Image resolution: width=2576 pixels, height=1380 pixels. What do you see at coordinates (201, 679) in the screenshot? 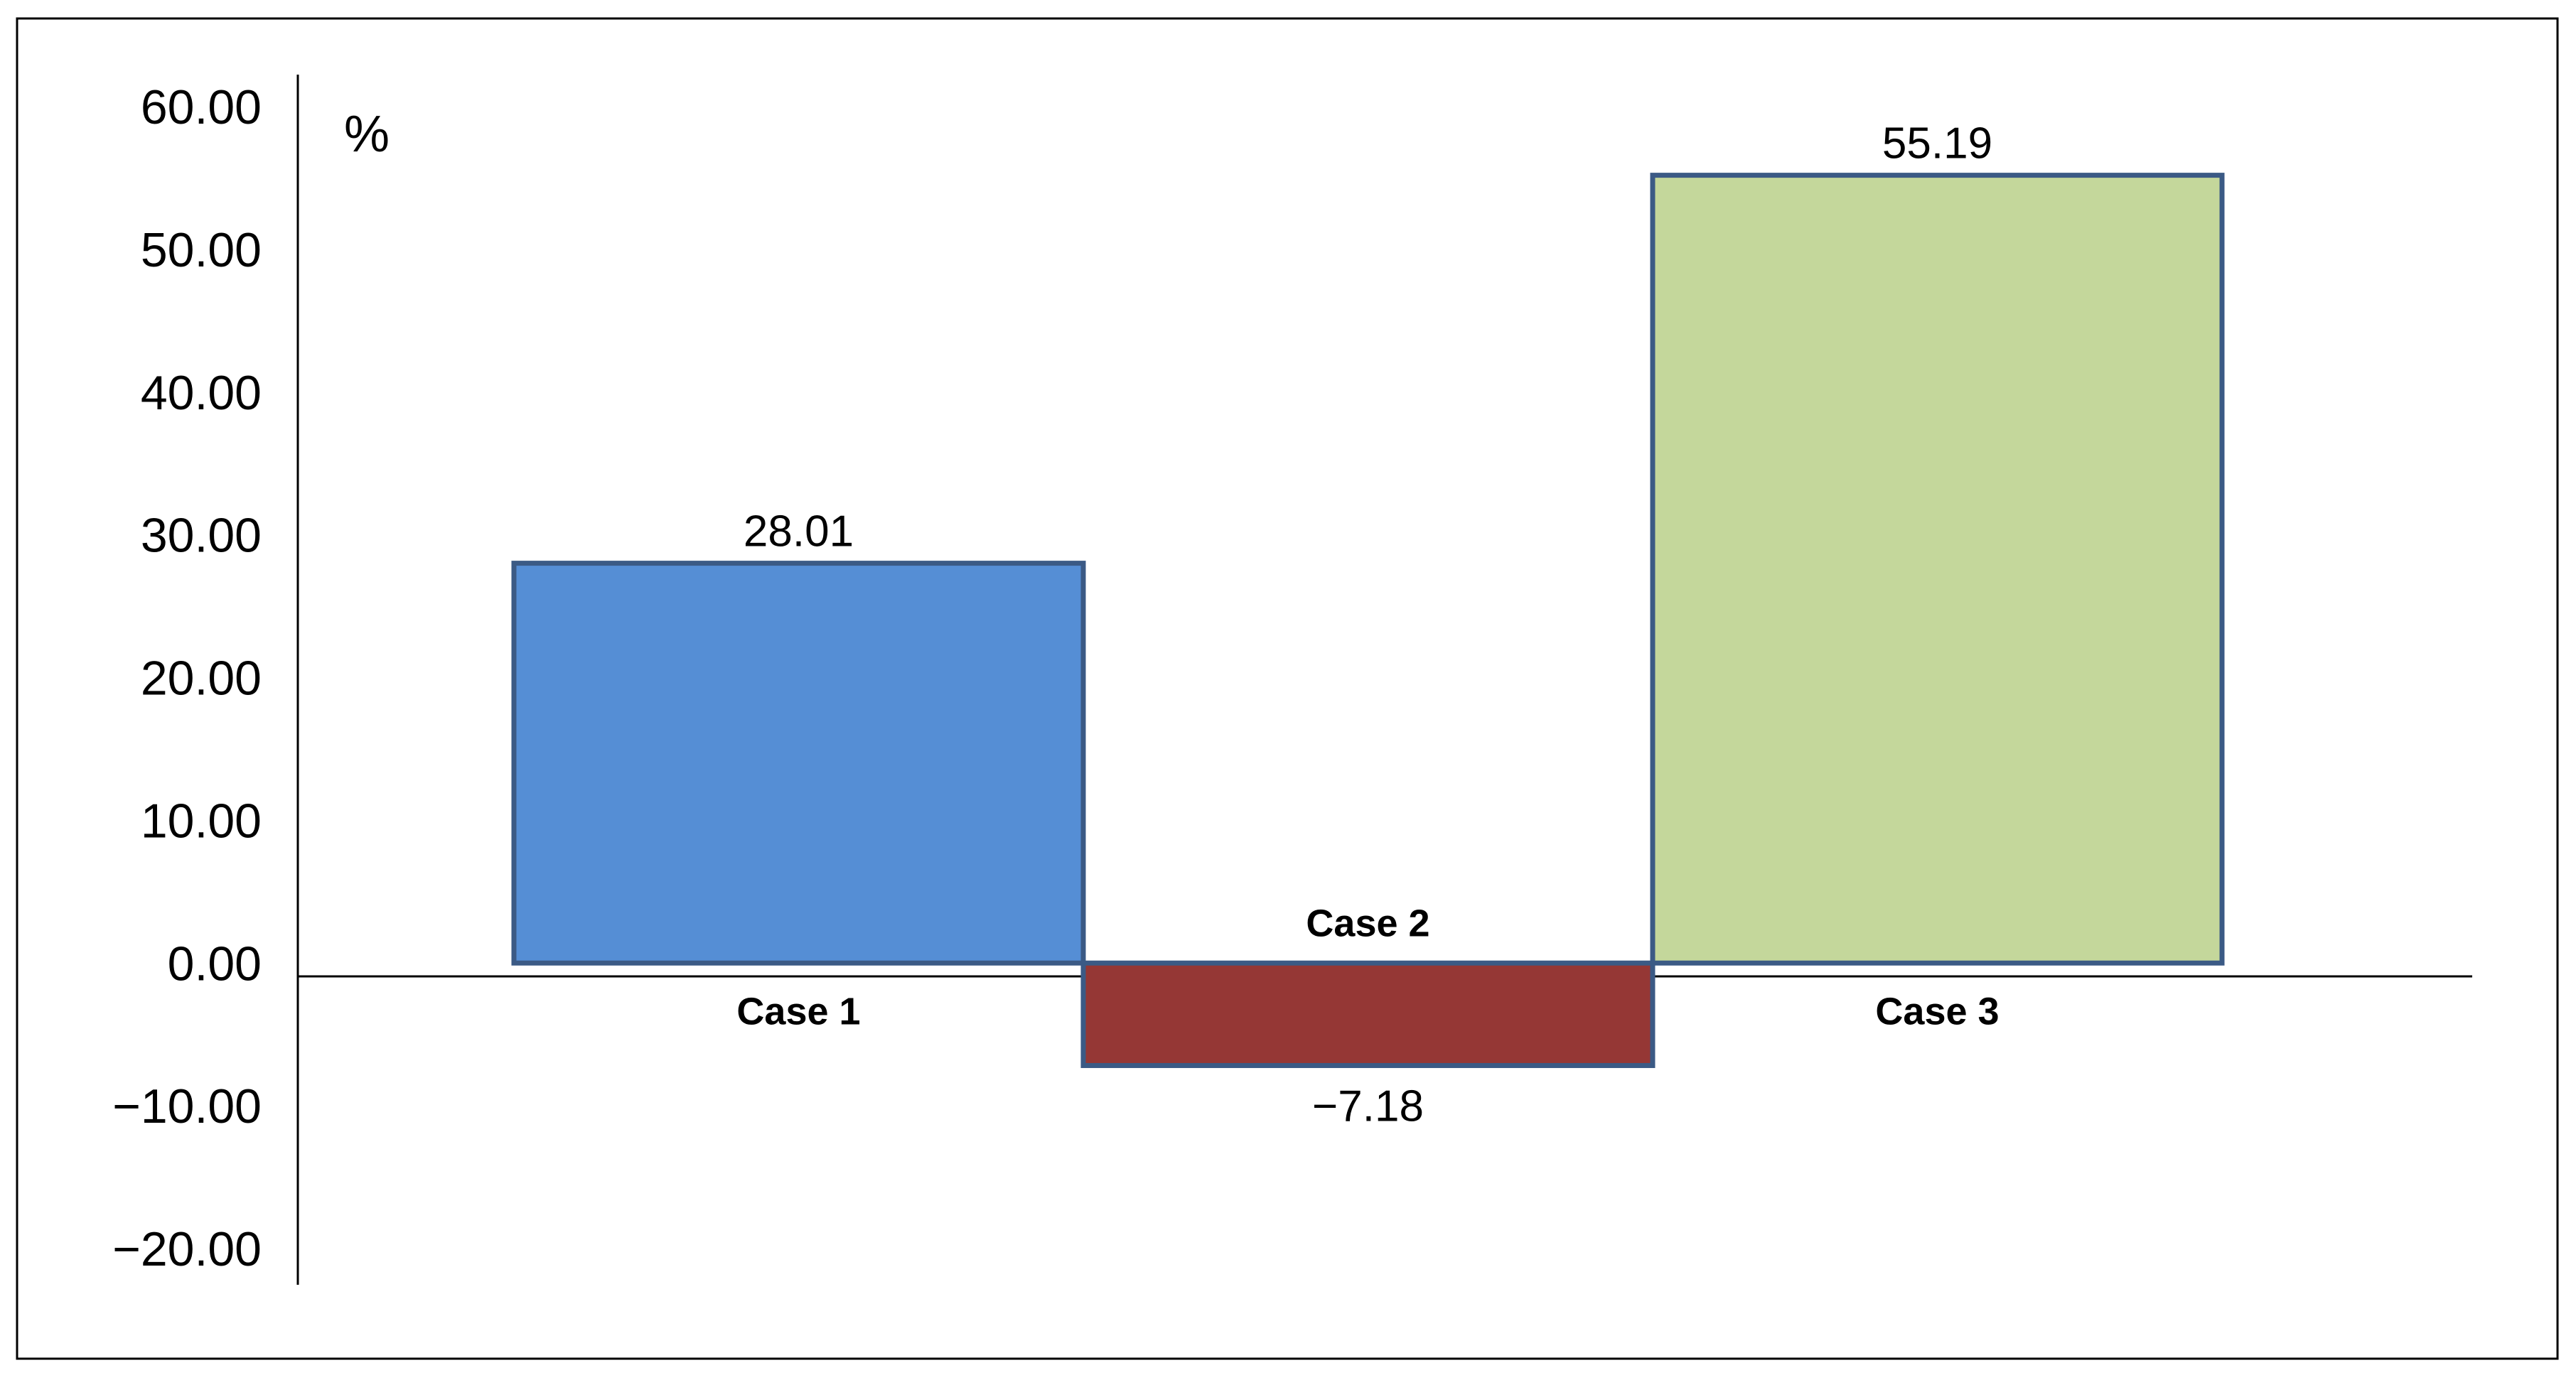
I see `y-tick-label: 20.00` at bounding box center [201, 679].